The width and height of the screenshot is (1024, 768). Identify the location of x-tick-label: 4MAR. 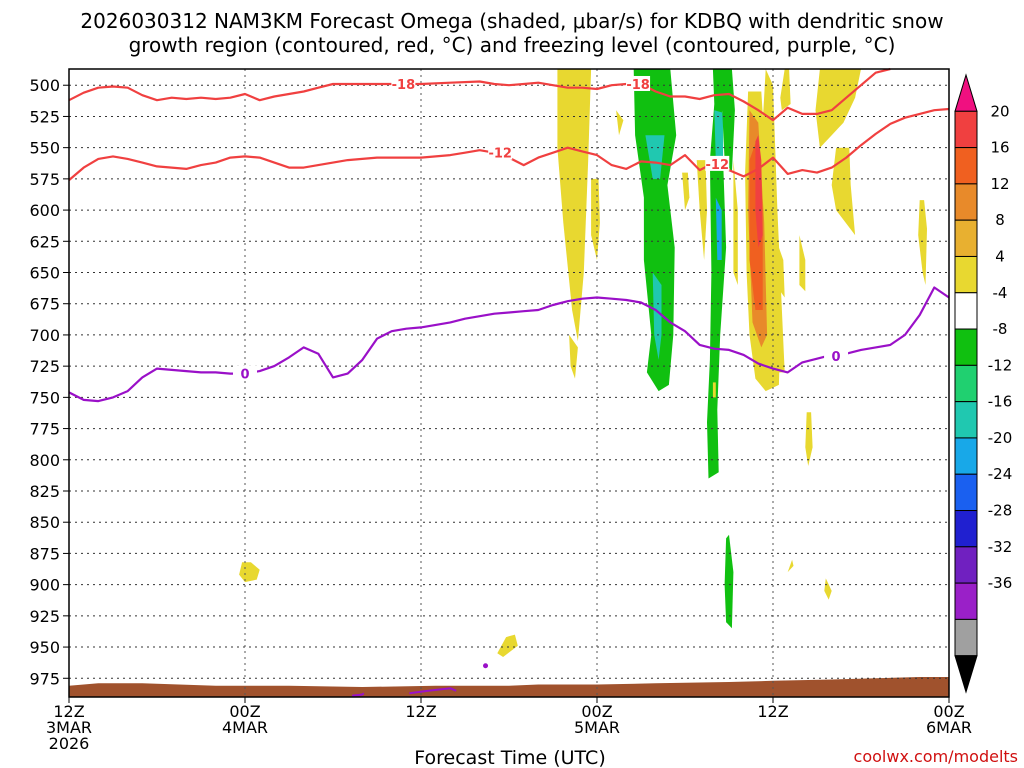
(245, 727).